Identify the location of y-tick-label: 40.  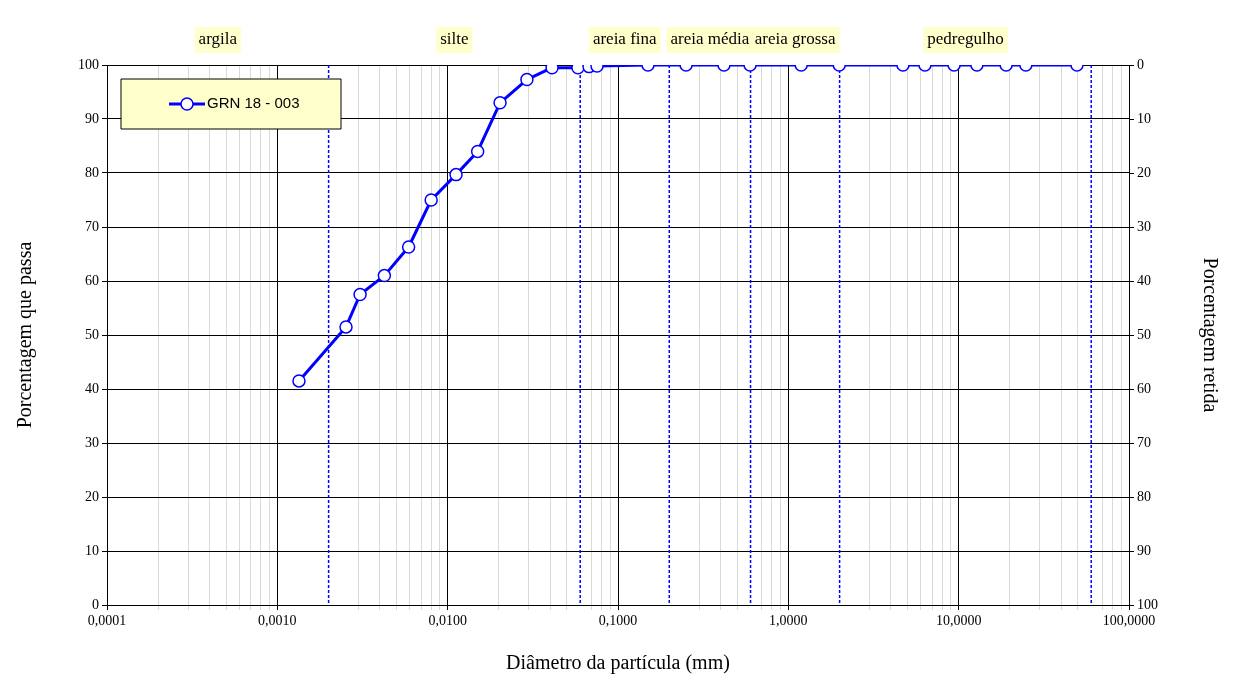
(92, 388).